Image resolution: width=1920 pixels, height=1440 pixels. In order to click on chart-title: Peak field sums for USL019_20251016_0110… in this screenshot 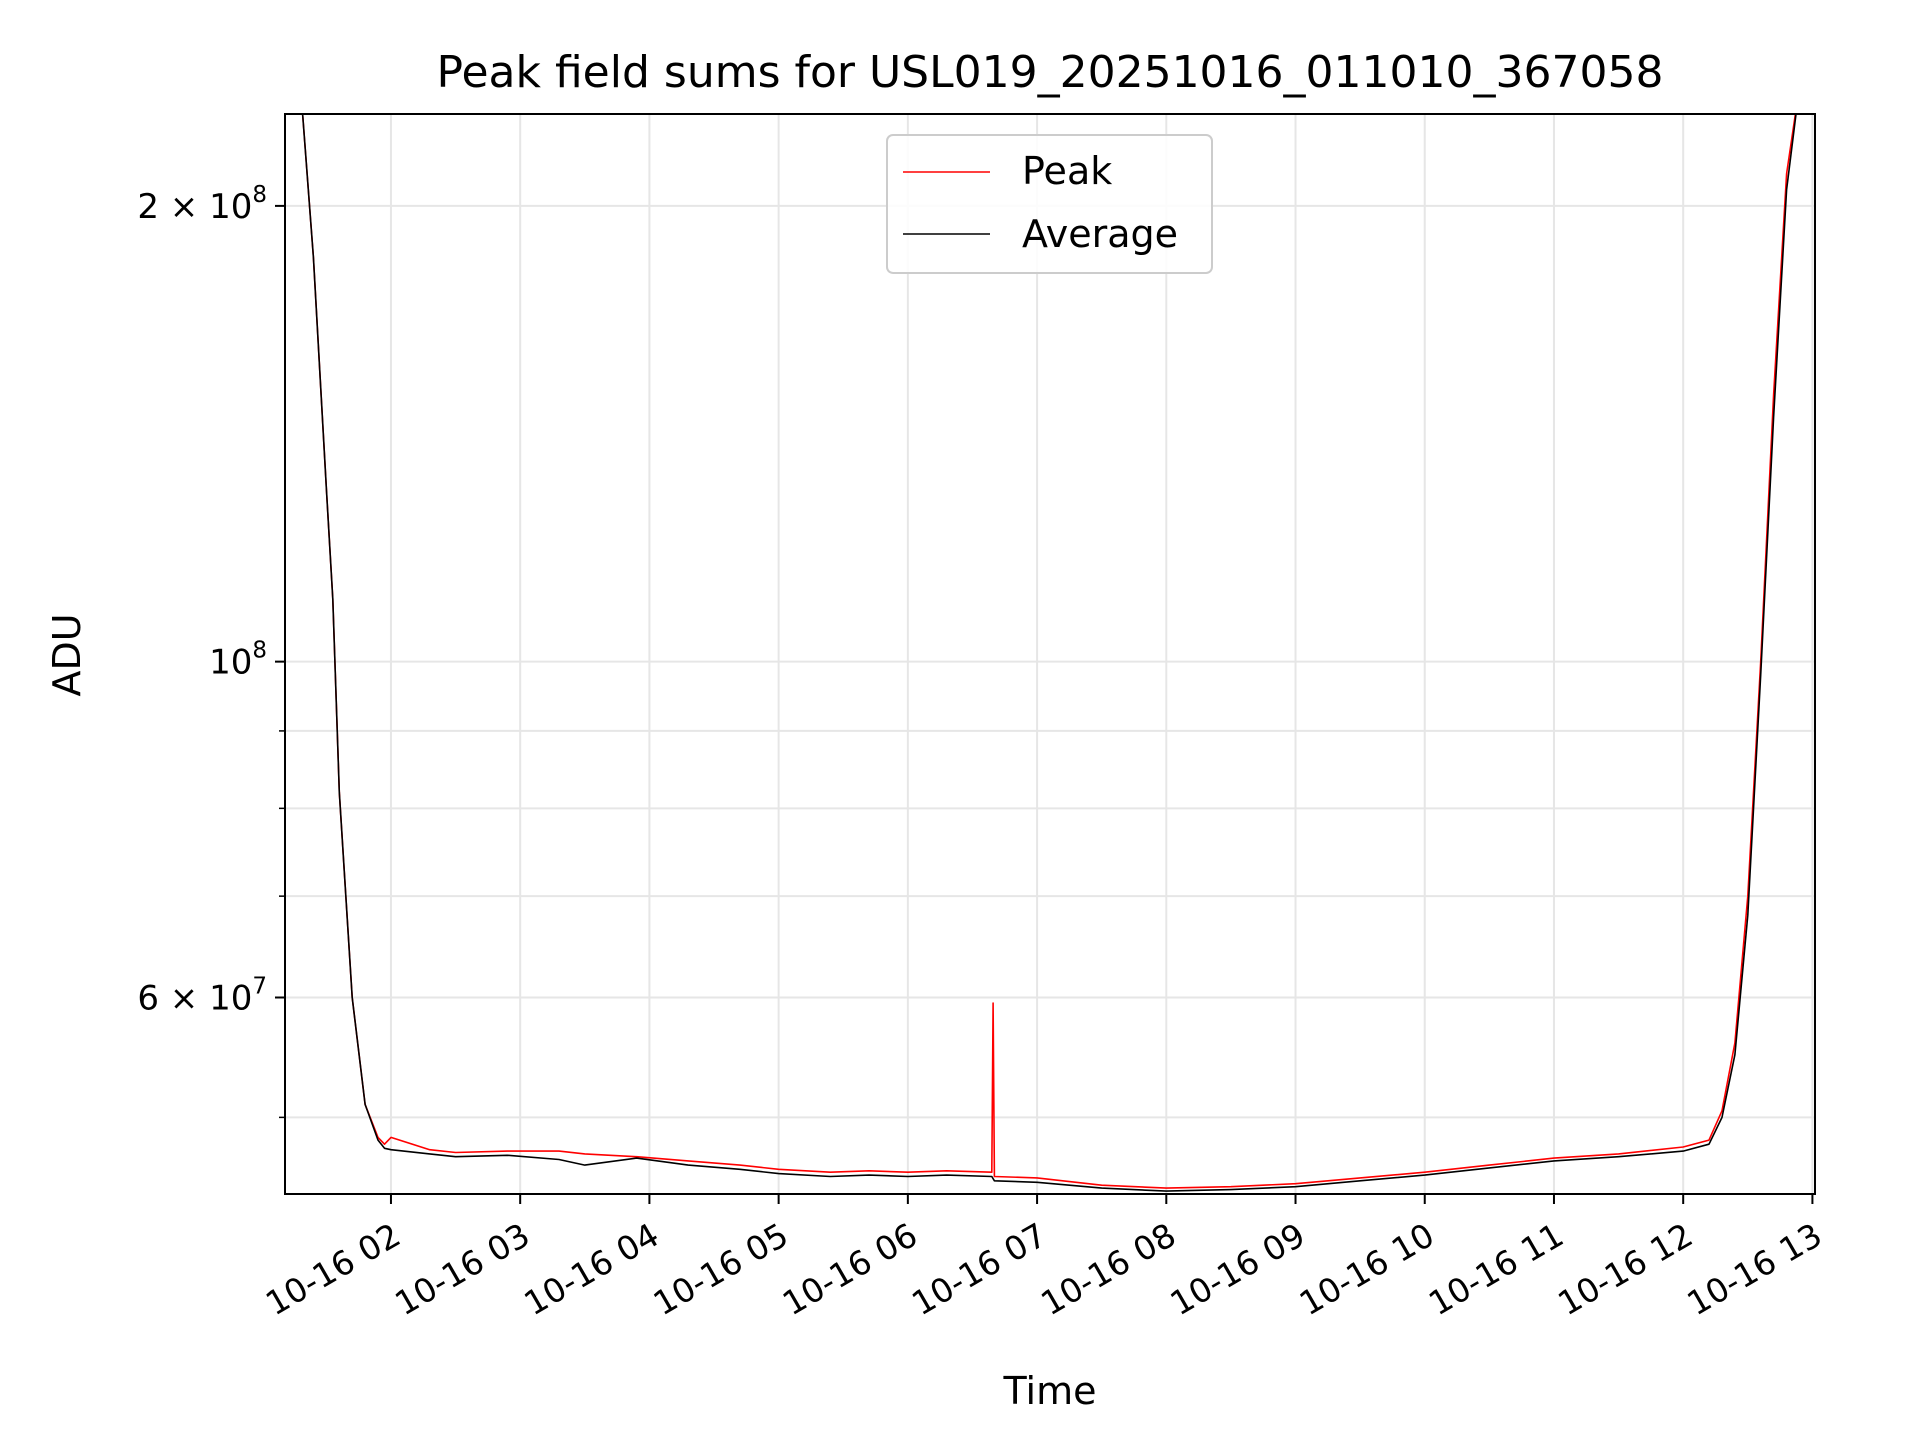, I will do `click(1050, 72)`.